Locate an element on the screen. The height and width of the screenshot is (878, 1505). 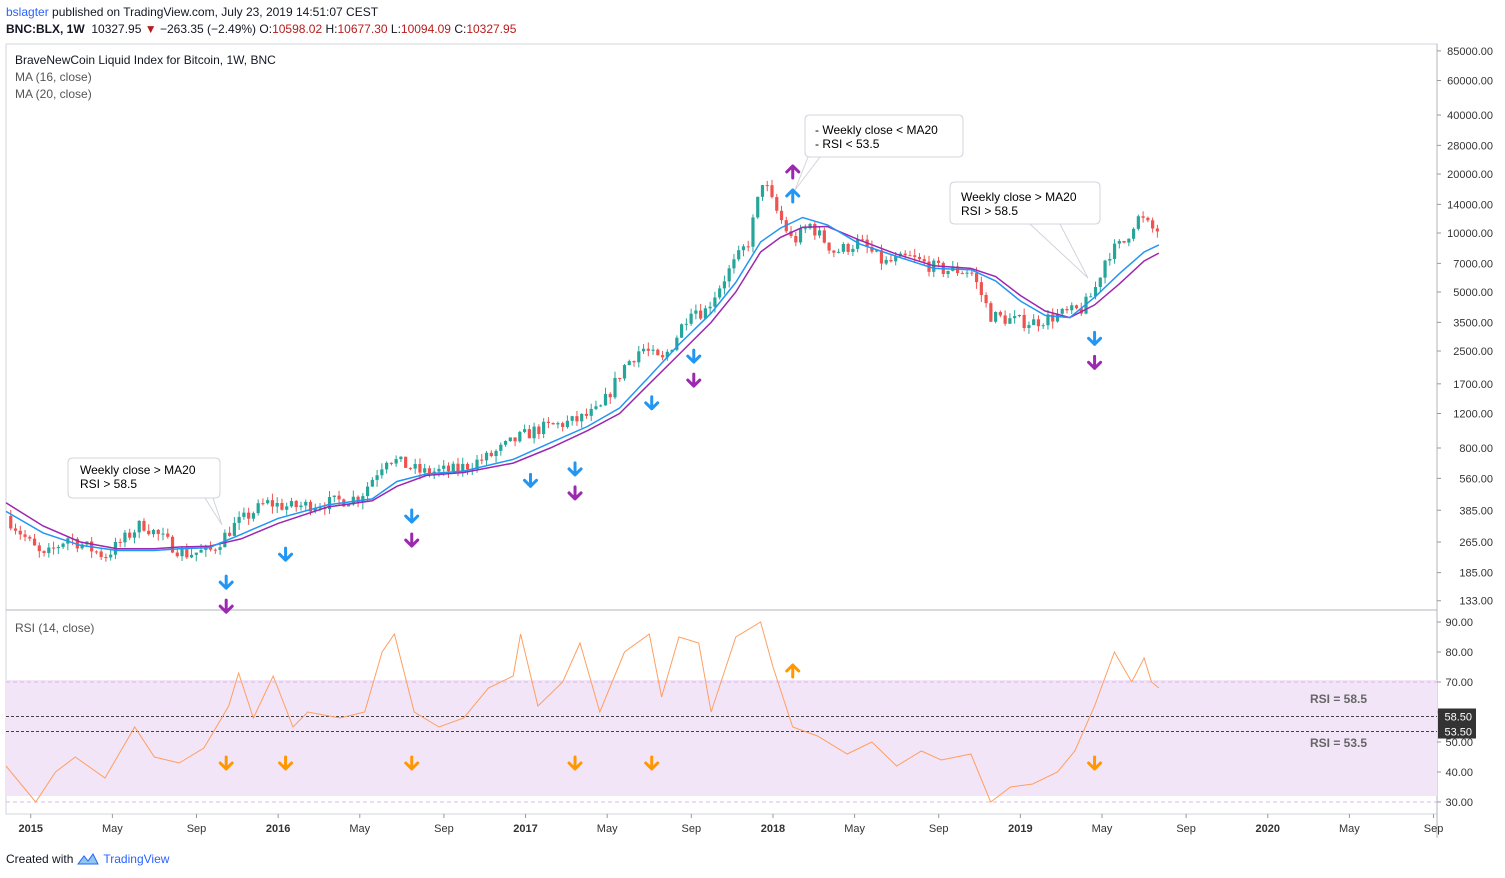
time-tick-label-7: May is located at coordinates (607, 829).